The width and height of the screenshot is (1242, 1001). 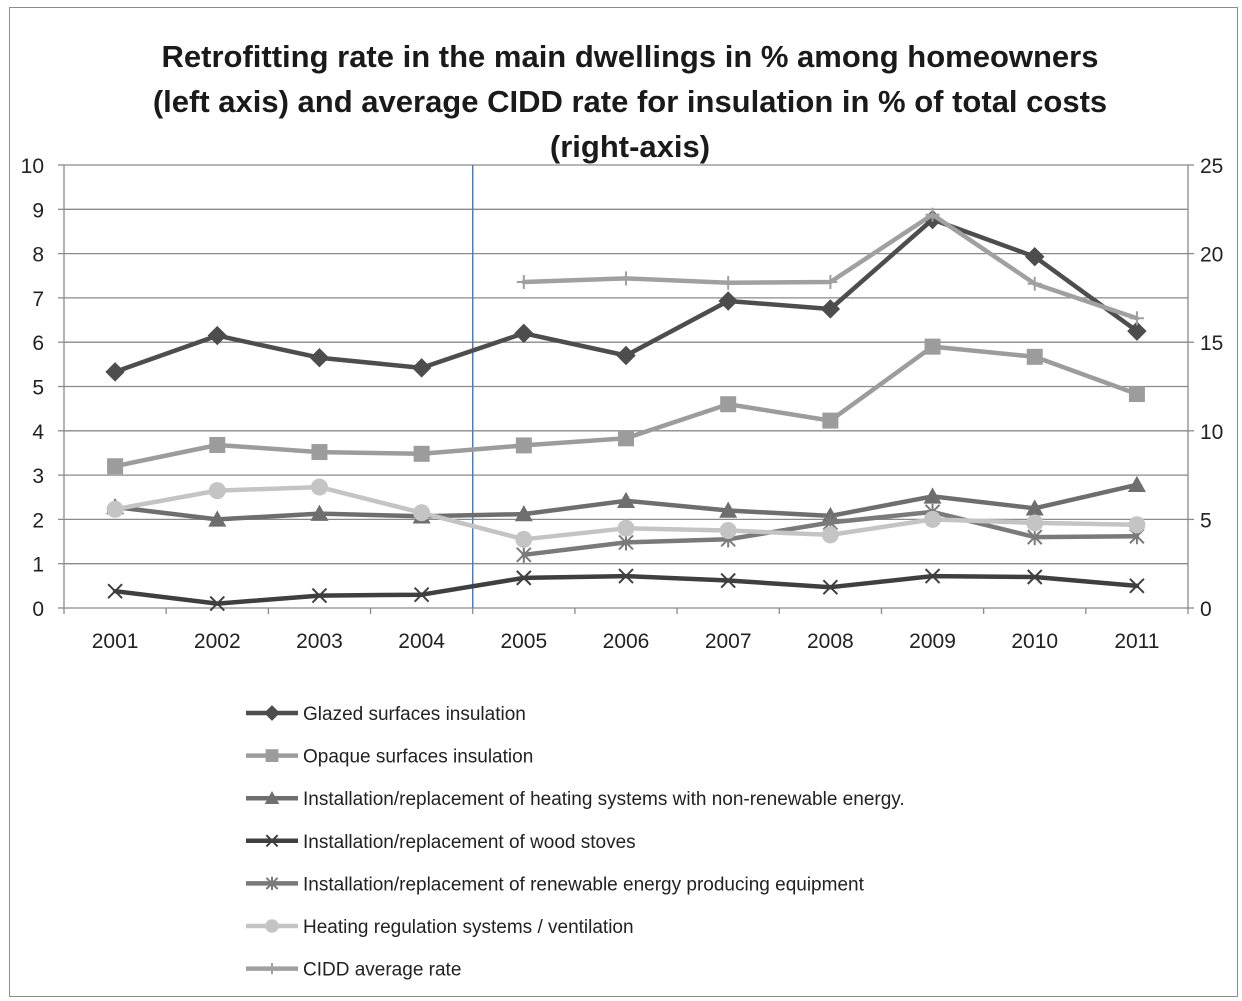 What do you see at coordinates (421, 641) in the screenshot?
I see `x-tick-label: 2004` at bounding box center [421, 641].